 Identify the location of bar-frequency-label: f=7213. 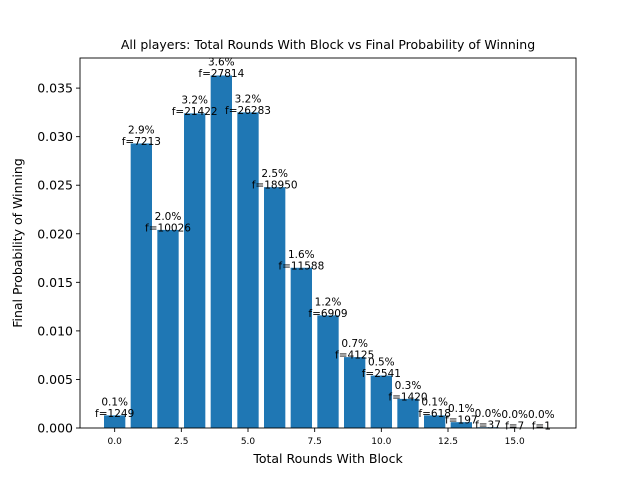
(141, 142).